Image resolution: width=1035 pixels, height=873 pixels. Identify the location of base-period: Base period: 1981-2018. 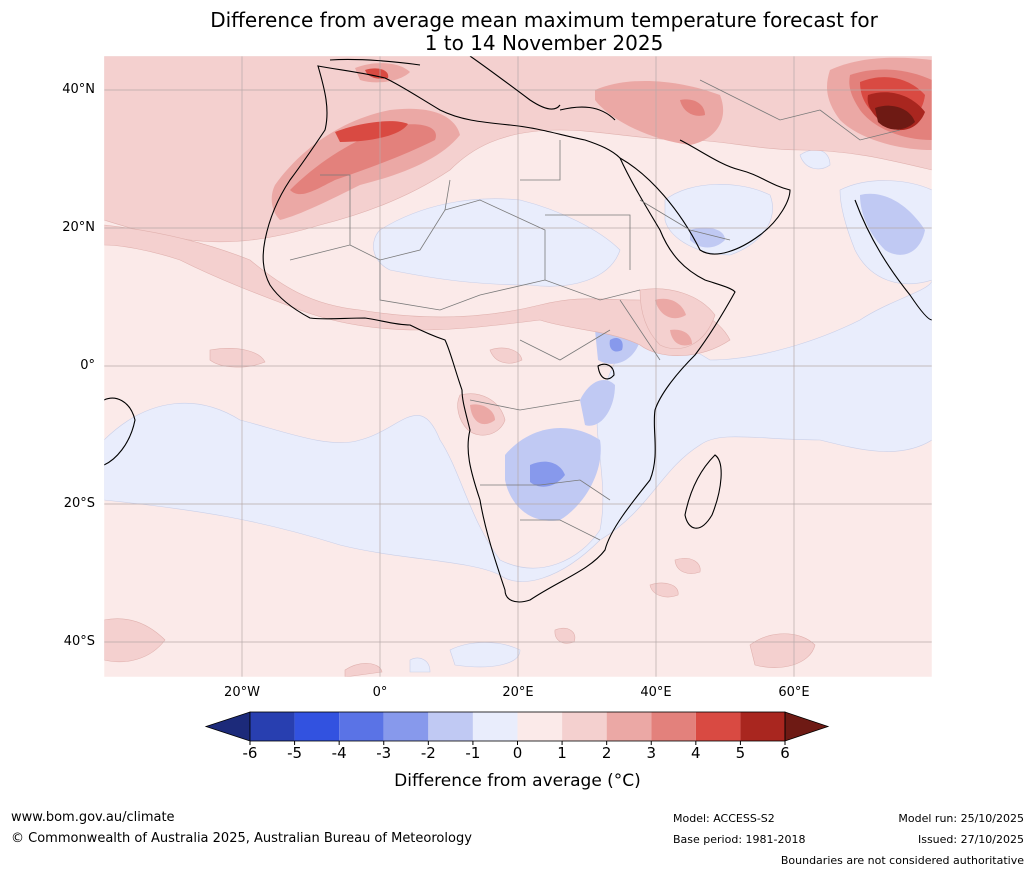
(739, 839).